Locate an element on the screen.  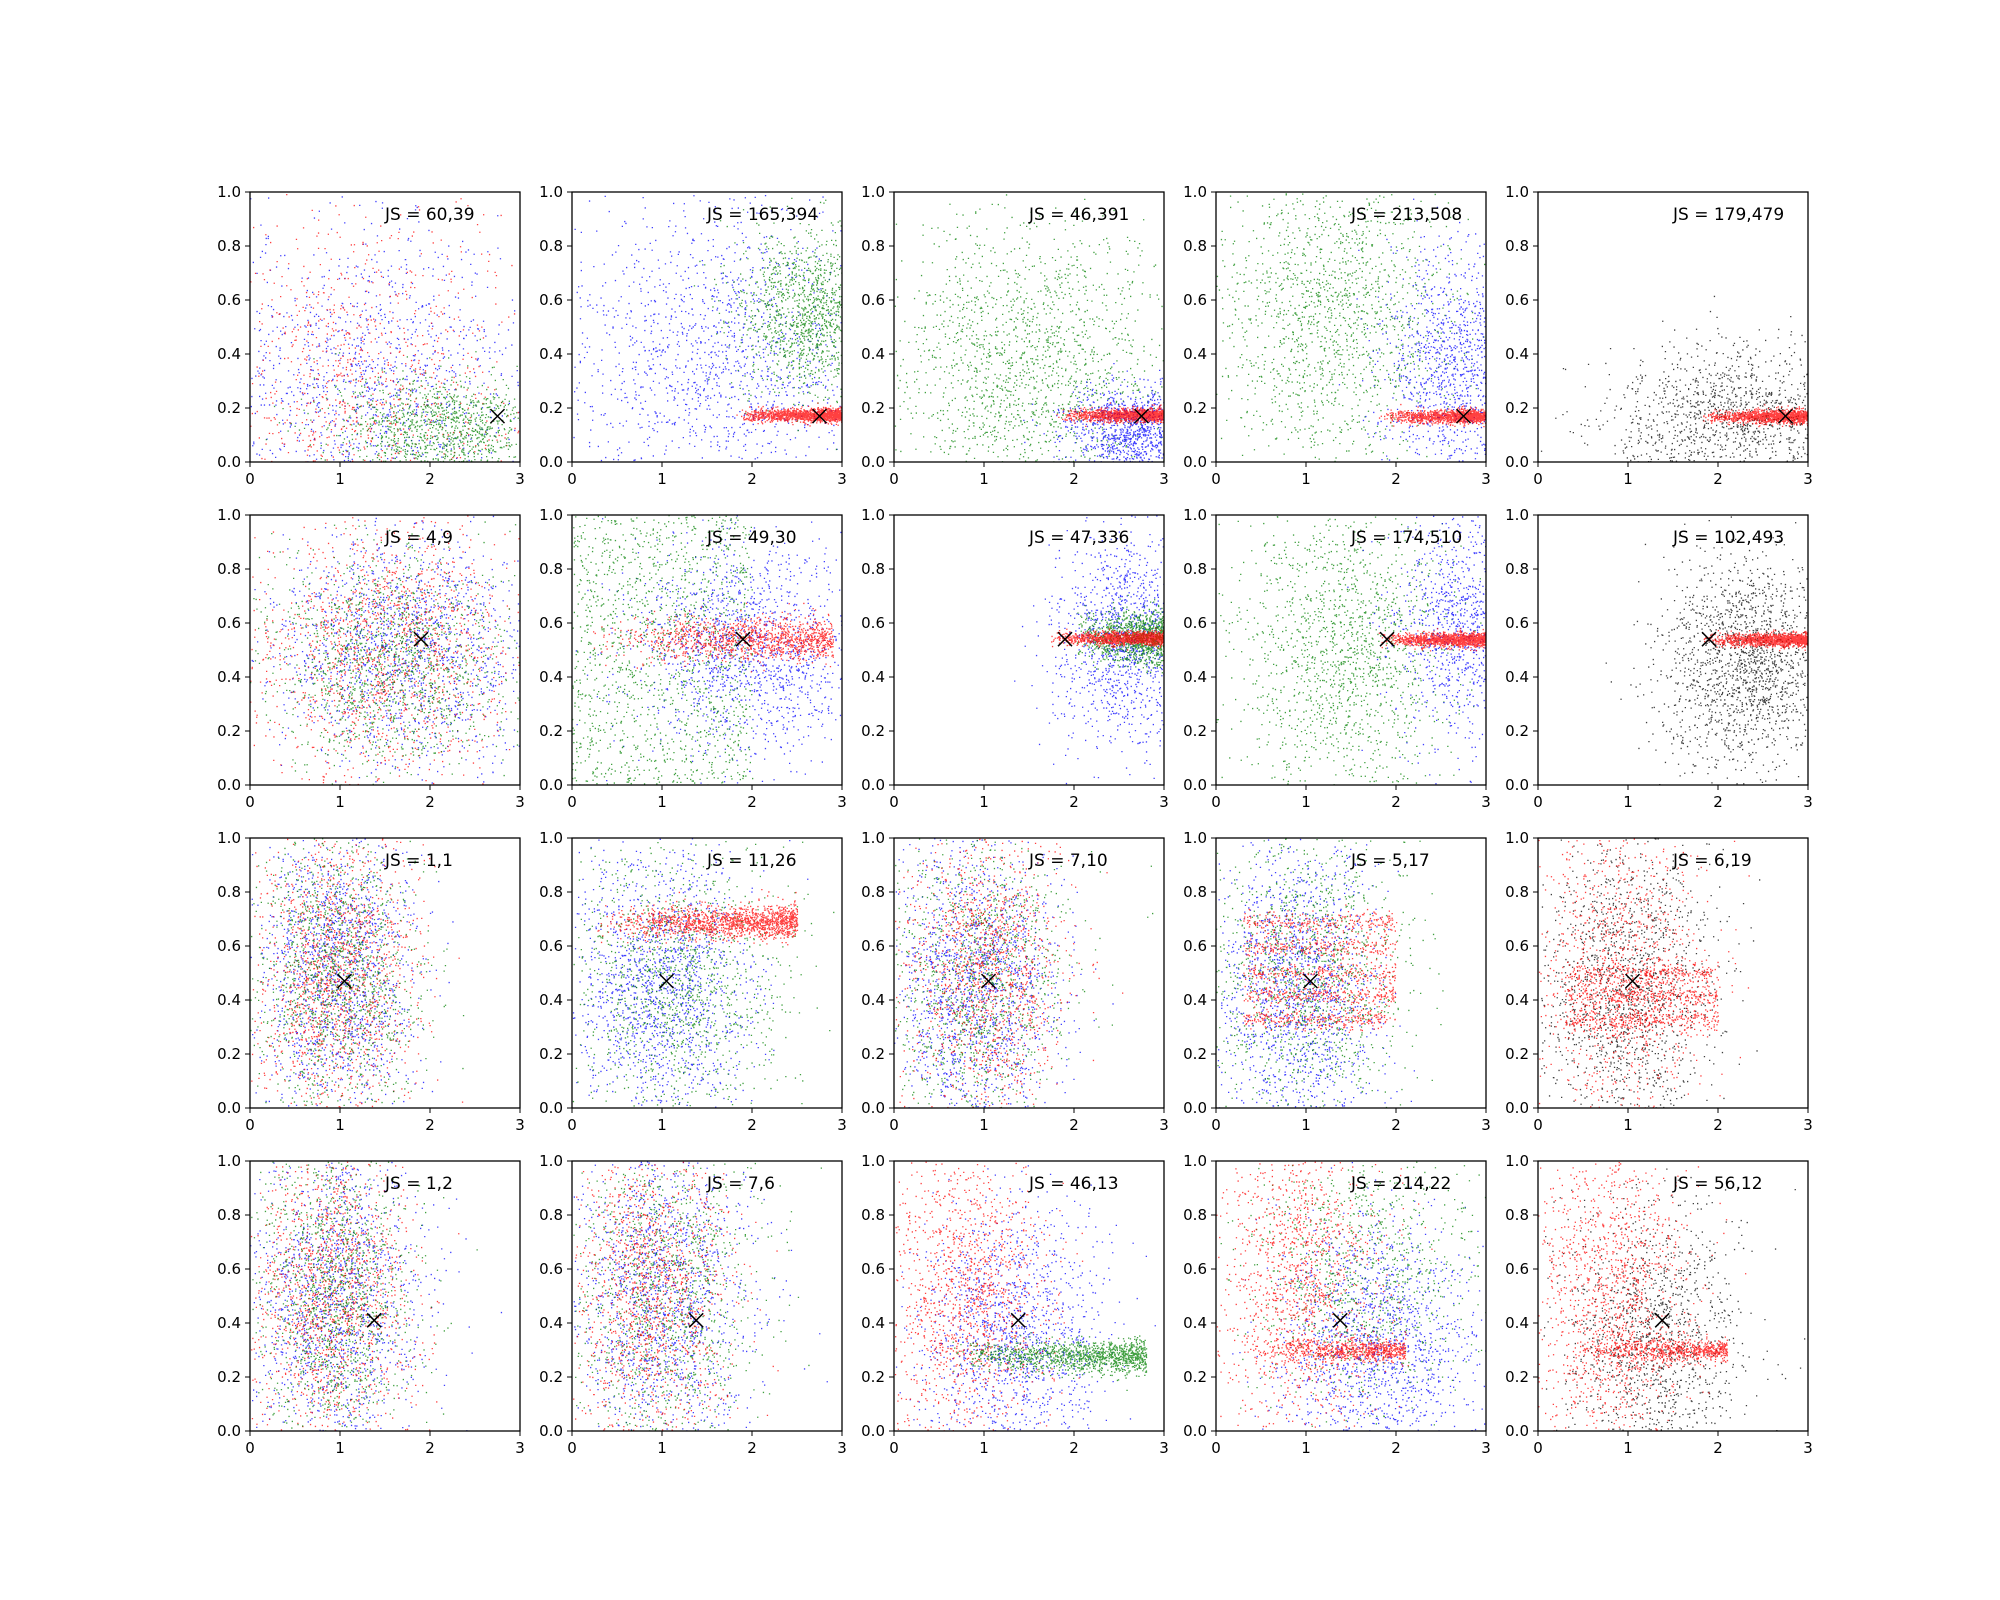
js-label: JS = 46,13 is located at coordinates (1073, 1184).